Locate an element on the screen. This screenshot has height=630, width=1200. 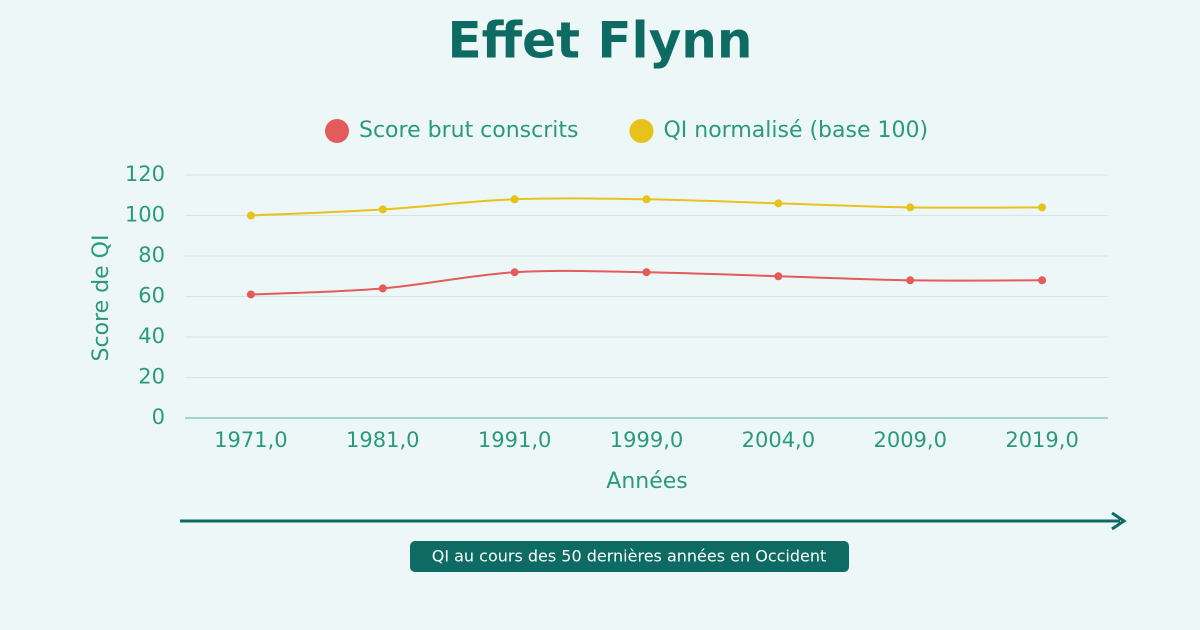
x-tick-label: 1999,0 is located at coordinates (646, 440).